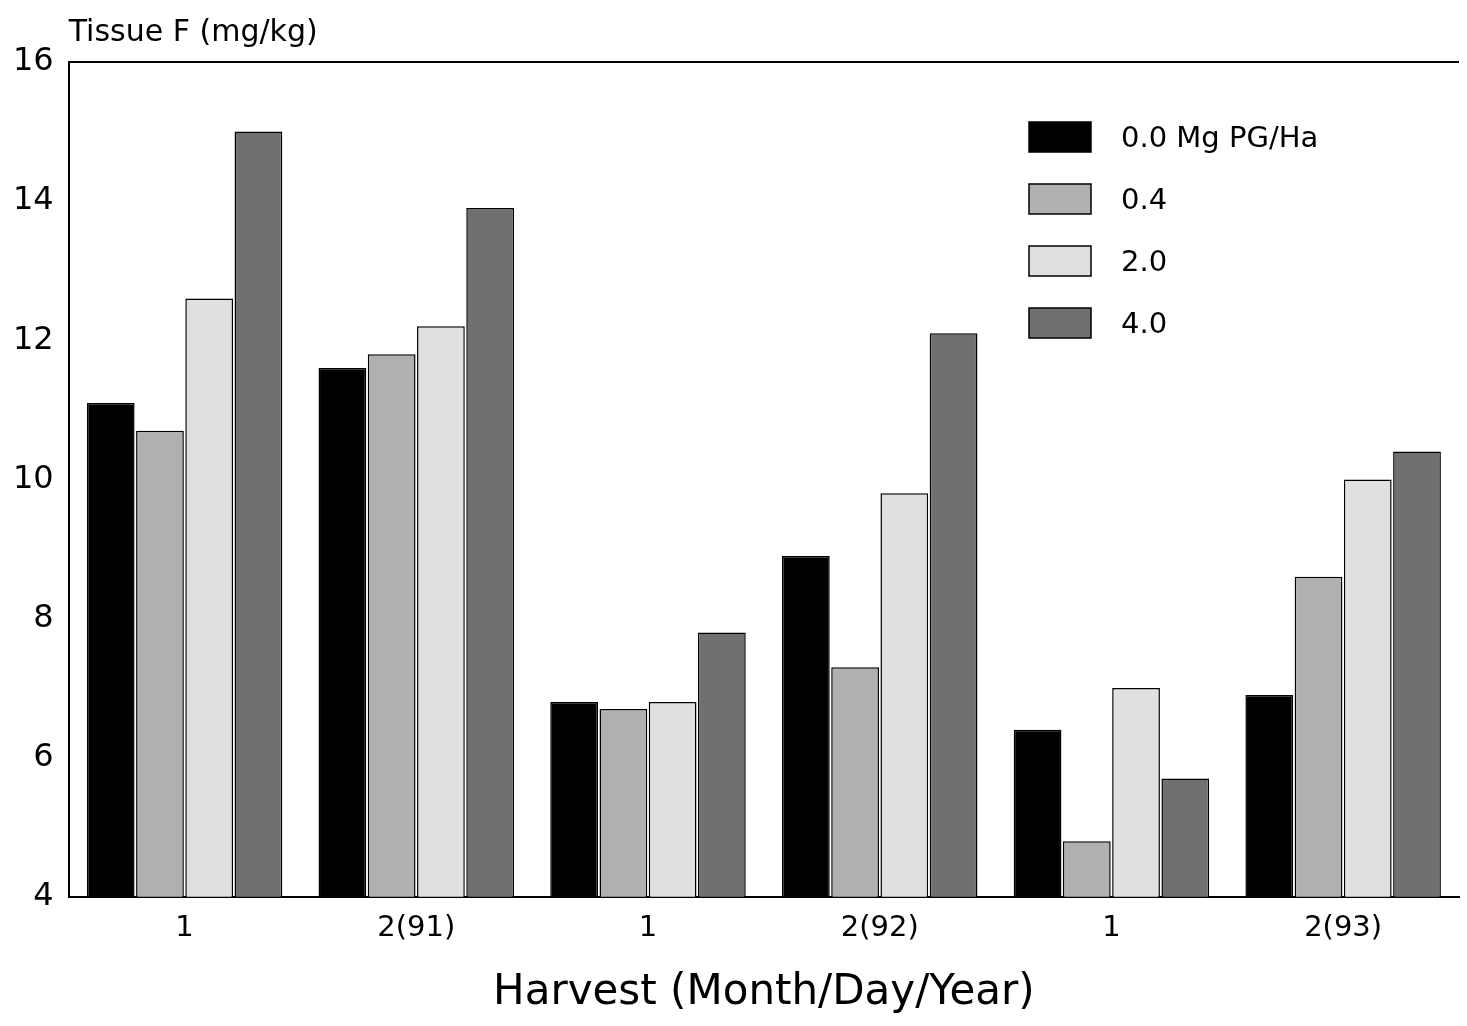 The width and height of the screenshot is (1467, 1026). Describe the element at coordinates (192, 30) in the screenshot. I see `y-axis-title: Tissue F (mg/kg)` at that location.